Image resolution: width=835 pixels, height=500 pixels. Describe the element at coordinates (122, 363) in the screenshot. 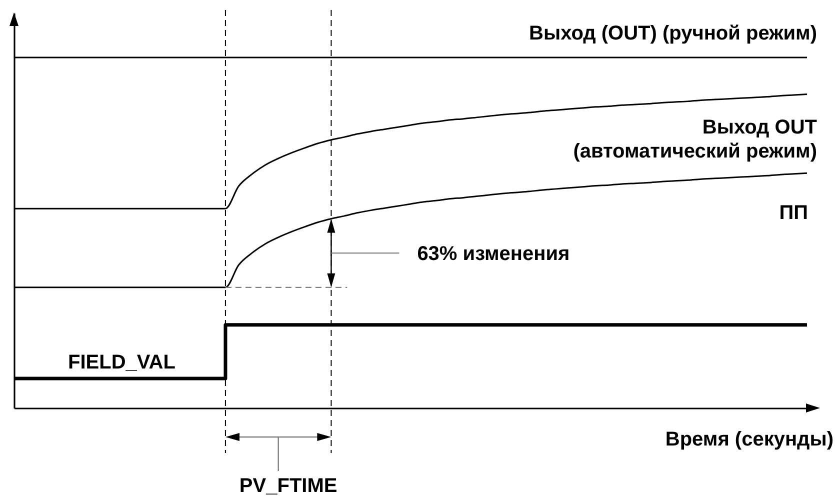

I see `series-label: FIELD_VAL` at that location.